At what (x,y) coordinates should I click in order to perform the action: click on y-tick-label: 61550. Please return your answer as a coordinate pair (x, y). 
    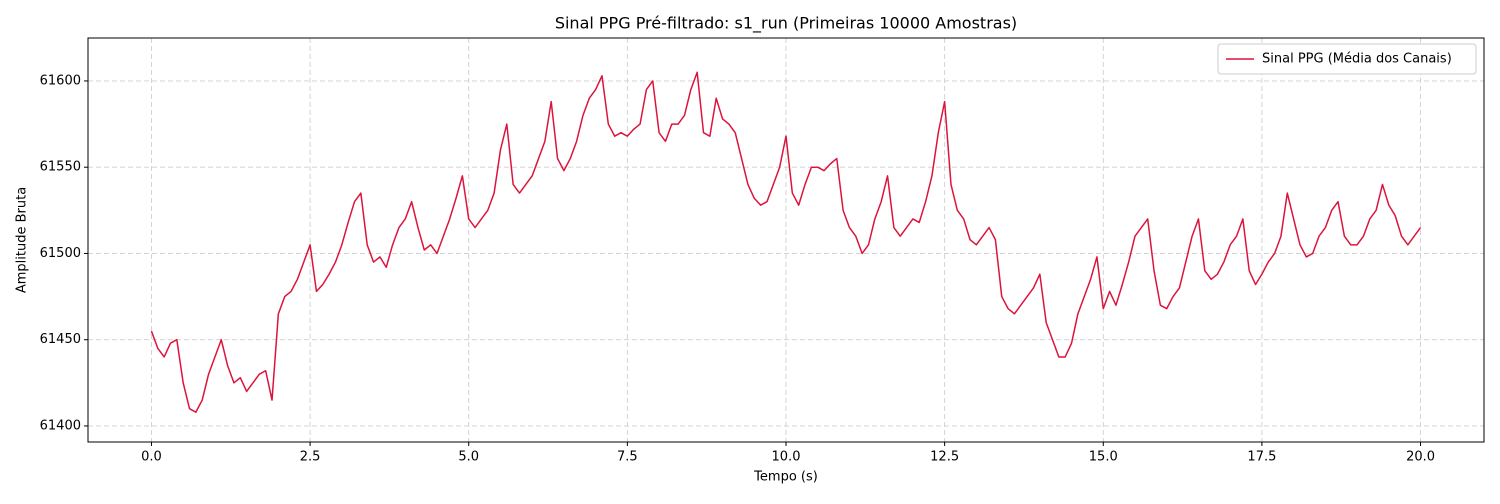
    Looking at the image, I should click on (60, 167).